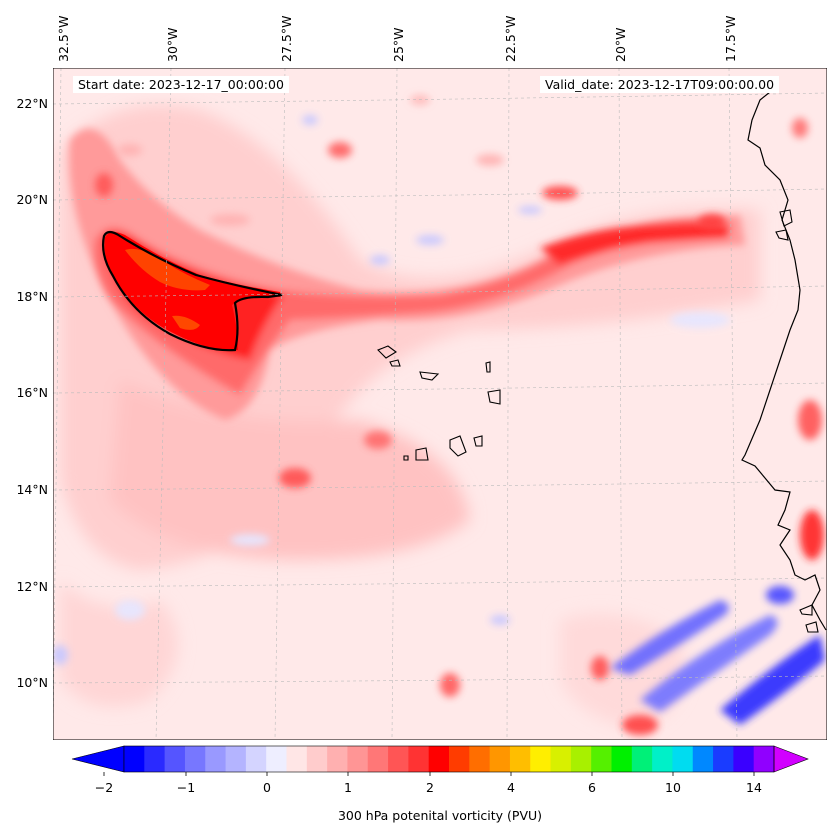 The height and width of the screenshot is (836, 837). Describe the element at coordinates (592, 787) in the screenshot. I see `cbar-tick-6: 6` at that location.